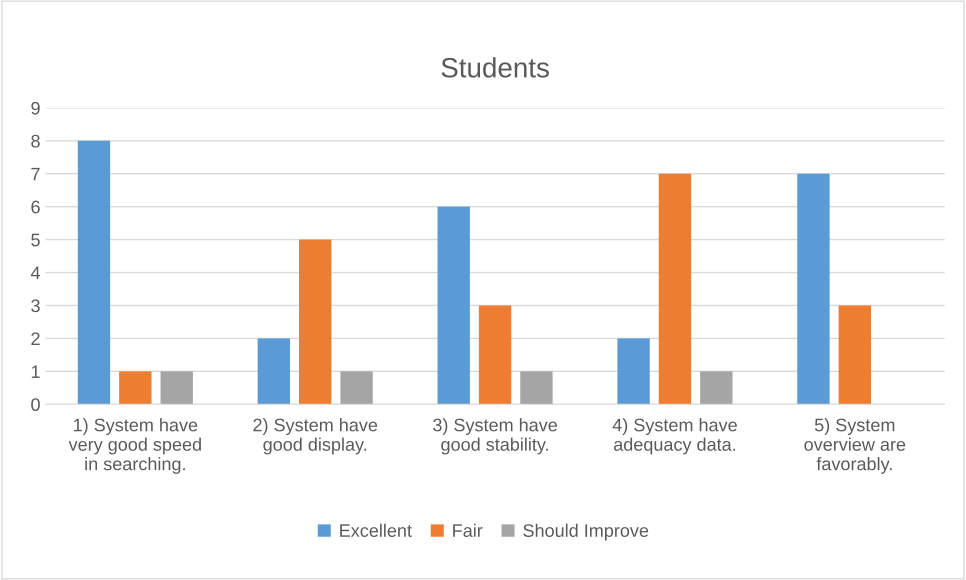  Describe the element at coordinates (495, 436) in the screenshot. I see `x-tick-label: 3) System have good stability.` at that location.